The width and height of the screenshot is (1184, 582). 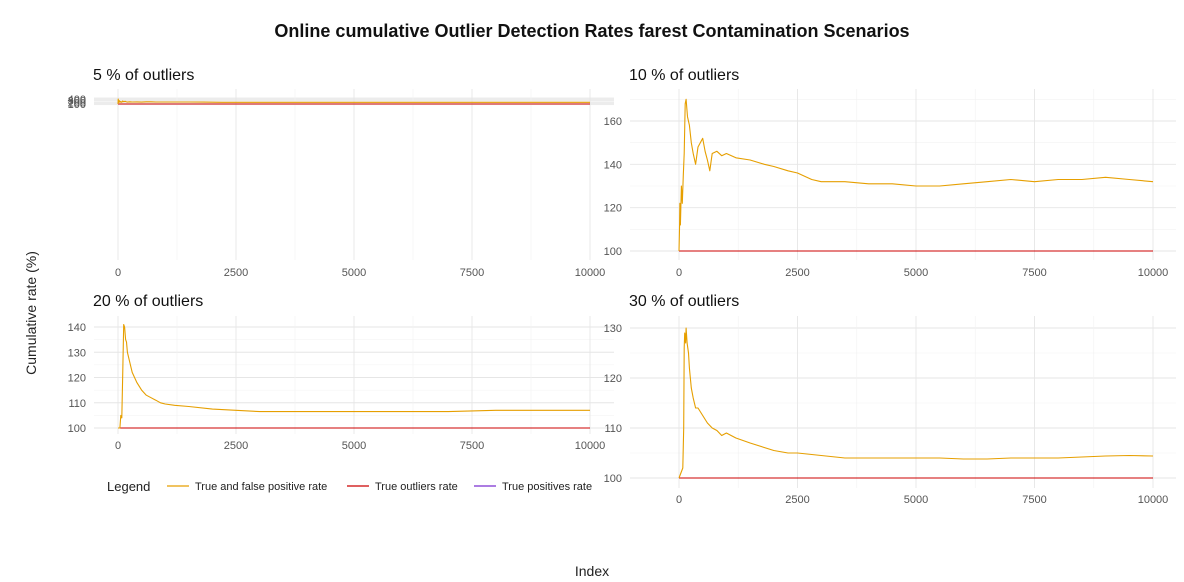 I want to click on panel-title: 20 % of outliers, so click(x=148, y=301).